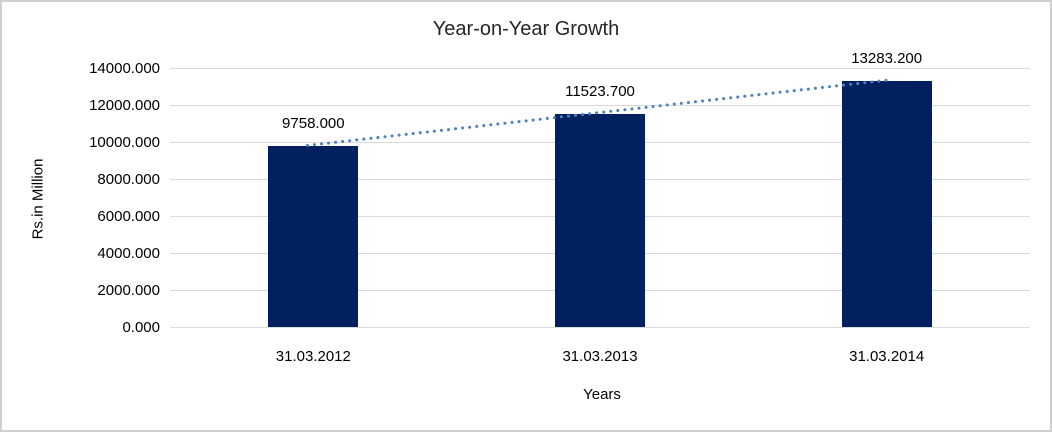  I want to click on bar-31.03.2014, so click(886, 204).